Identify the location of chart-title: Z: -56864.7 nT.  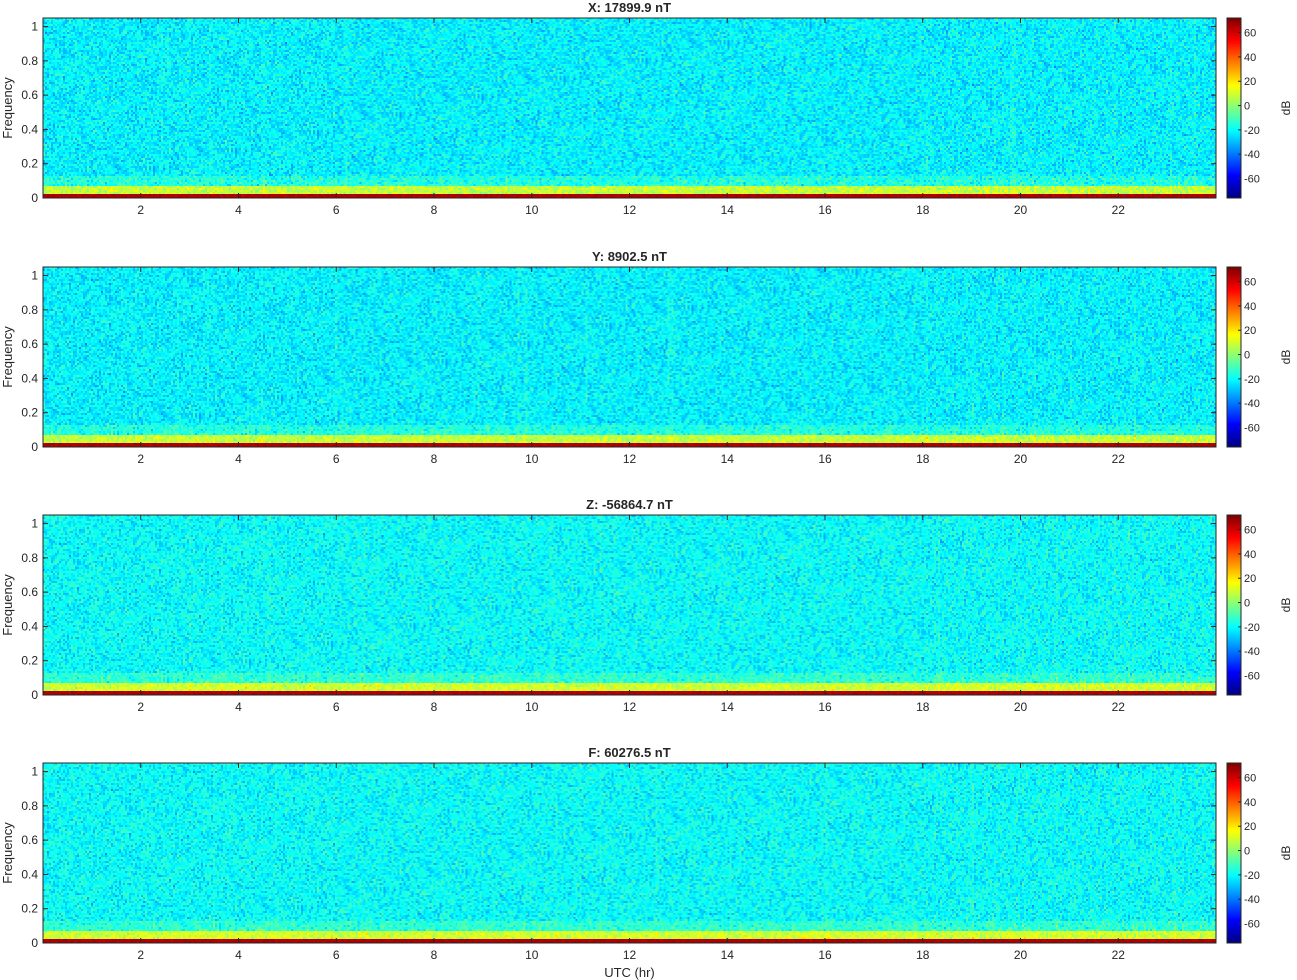
(629, 504).